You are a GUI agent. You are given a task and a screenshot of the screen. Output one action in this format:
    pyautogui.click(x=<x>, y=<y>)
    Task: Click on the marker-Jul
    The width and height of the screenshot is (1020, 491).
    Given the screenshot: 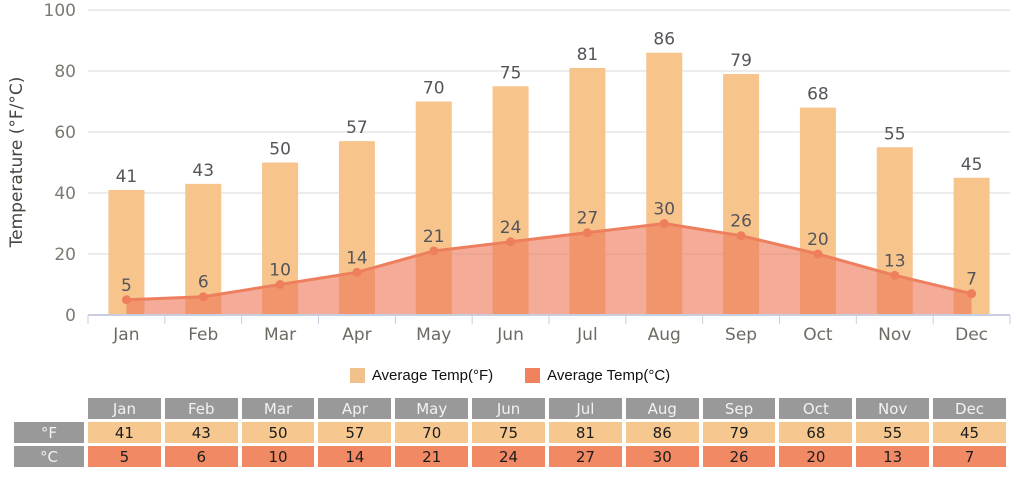 What is the action you would take?
    pyautogui.click(x=587, y=233)
    